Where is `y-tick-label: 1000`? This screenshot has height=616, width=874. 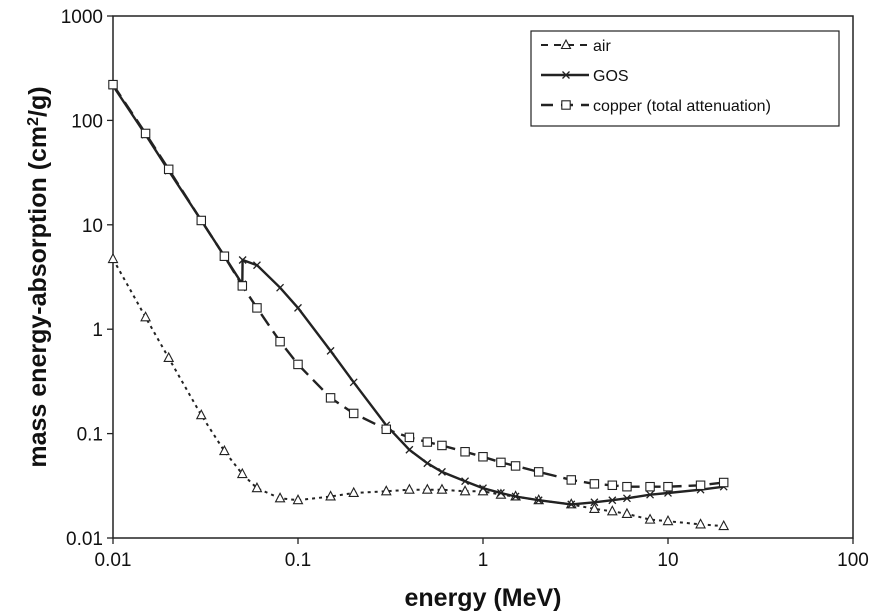
y-tick-label: 1000 is located at coordinates (82, 17).